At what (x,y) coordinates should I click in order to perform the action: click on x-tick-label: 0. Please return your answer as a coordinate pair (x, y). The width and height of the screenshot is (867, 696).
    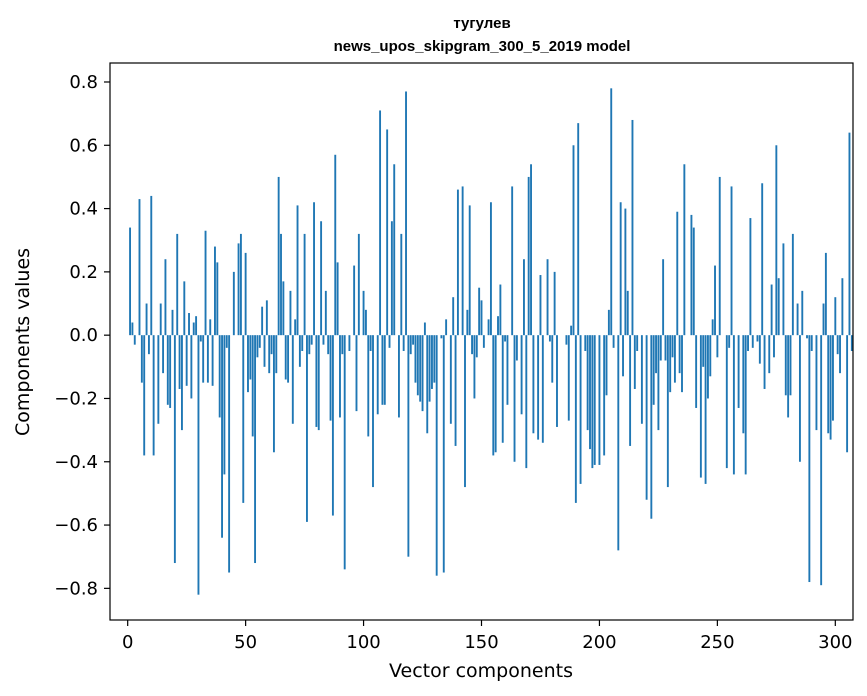
    Looking at the image, I should click on (127, 642).